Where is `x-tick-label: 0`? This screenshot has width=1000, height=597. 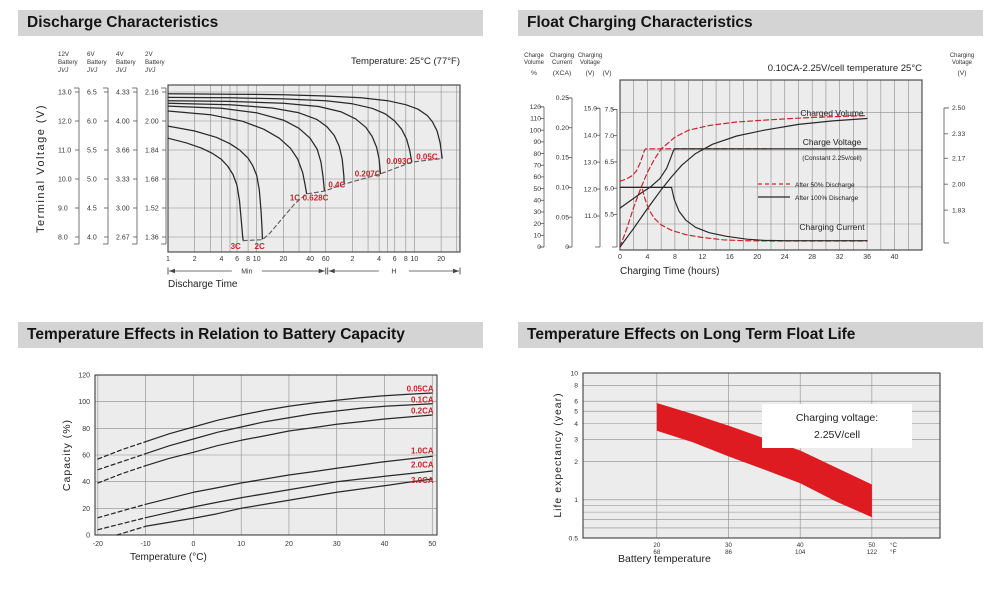
x-tick-label: 0 is located at coordinates (620, 257).